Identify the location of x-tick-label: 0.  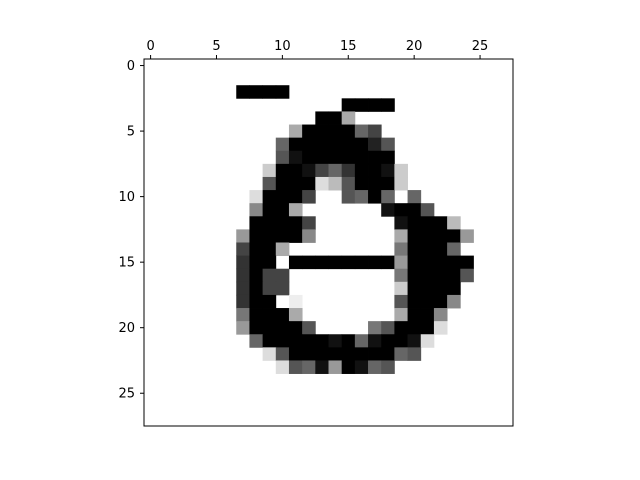
(150, 46).